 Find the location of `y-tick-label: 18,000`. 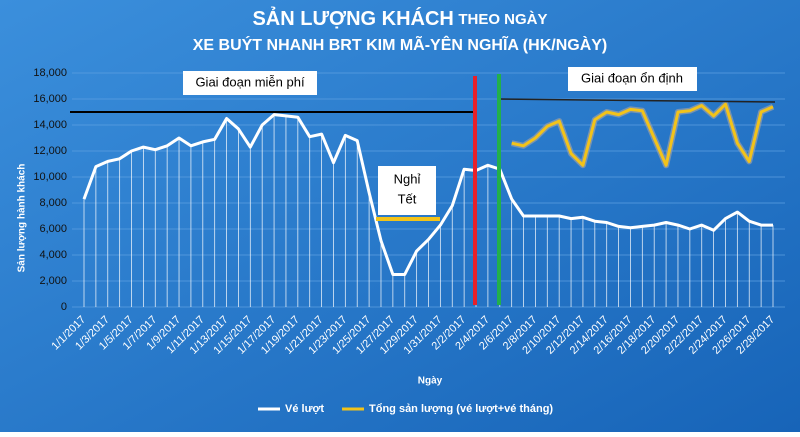

y-tick-label: 18,000 is located at coordinates (50, 73).